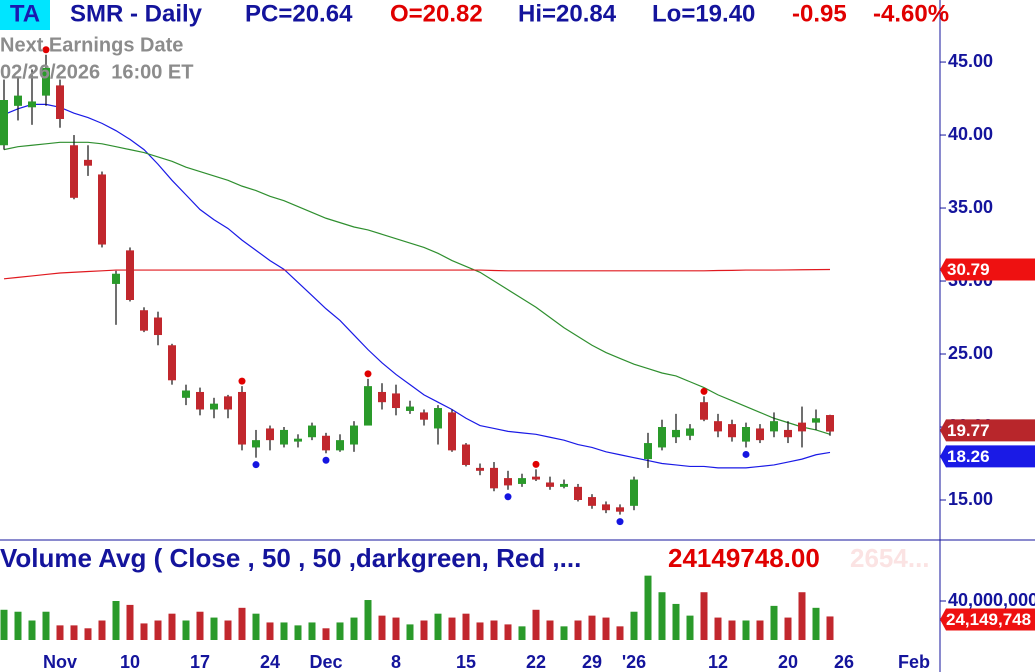 This screenshot has width=1035, height=672. Describe the element at coordinates (703, 13) in the screenshot. I see `header-field: Lo=19.40` at that location.